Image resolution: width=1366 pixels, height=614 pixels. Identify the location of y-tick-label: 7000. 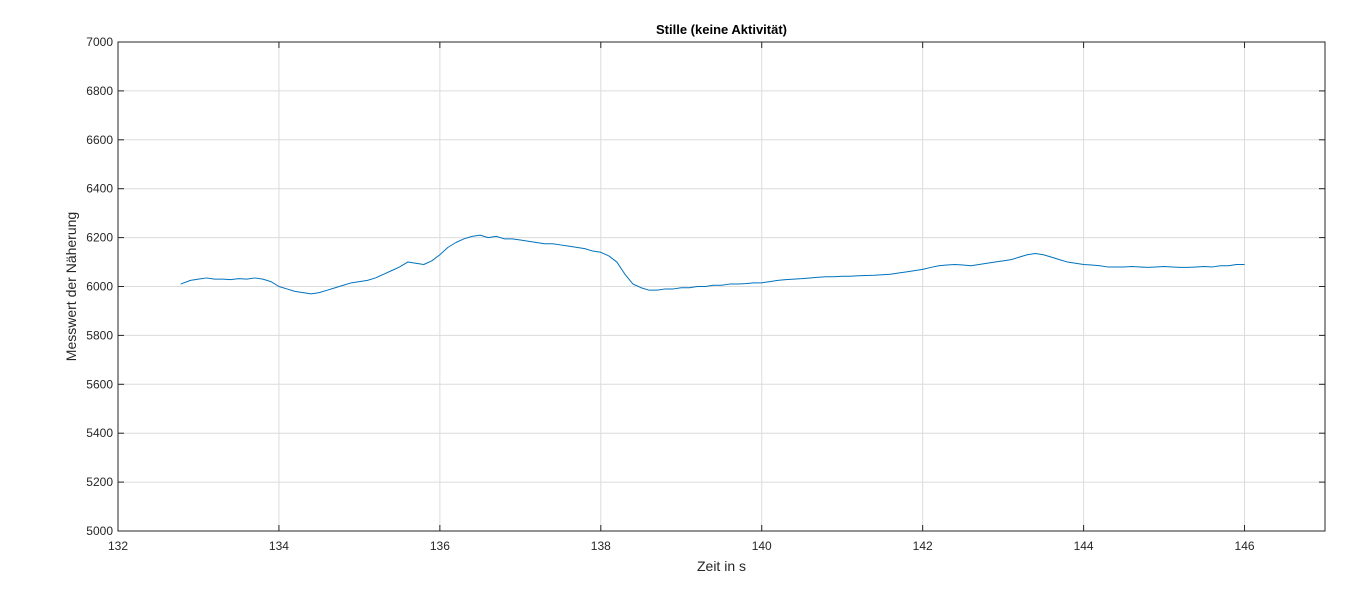
(99, 42).